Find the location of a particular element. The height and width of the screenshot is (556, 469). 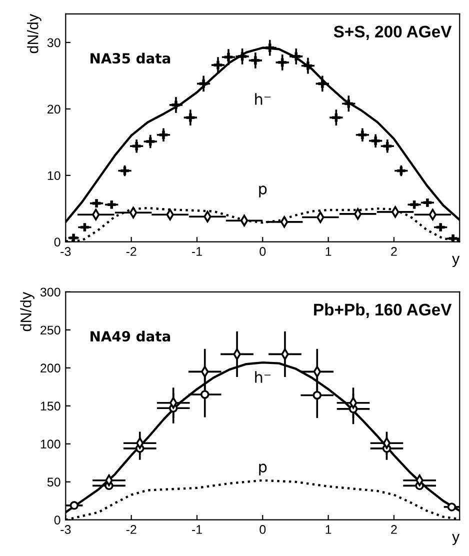

y-tick-label: 150 is located at coordinates (50, 406).